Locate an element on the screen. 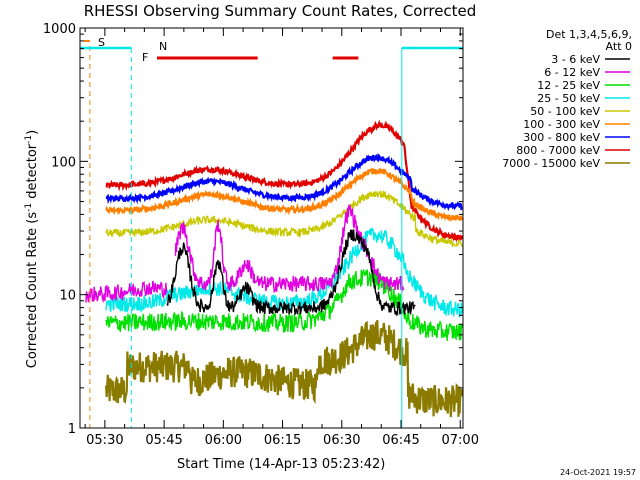  legend-label-0: 3 - 6 keV is located at coordinates (575, 59).